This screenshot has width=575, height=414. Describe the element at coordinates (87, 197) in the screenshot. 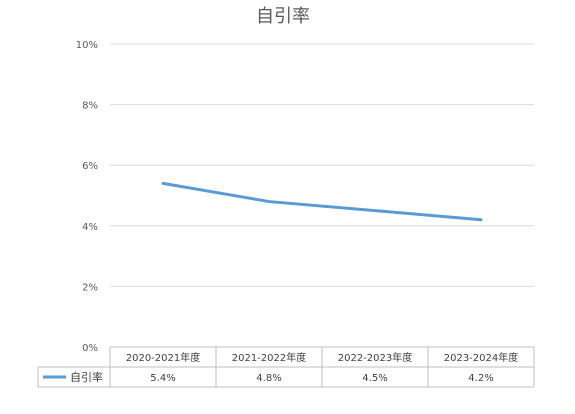

I see `y-axis-ticks: 0% 2% 4% 6% 8% 10%` at that location.